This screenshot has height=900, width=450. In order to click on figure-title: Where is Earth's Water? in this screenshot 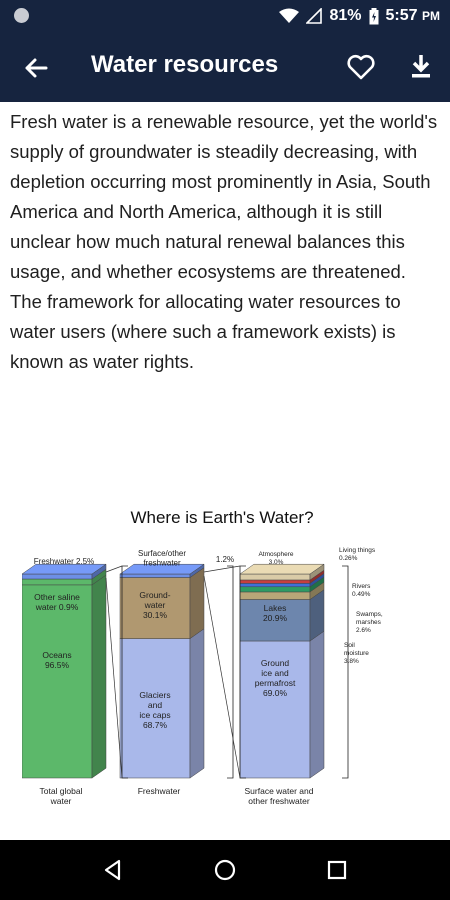, I will do `click(222, 517)`.